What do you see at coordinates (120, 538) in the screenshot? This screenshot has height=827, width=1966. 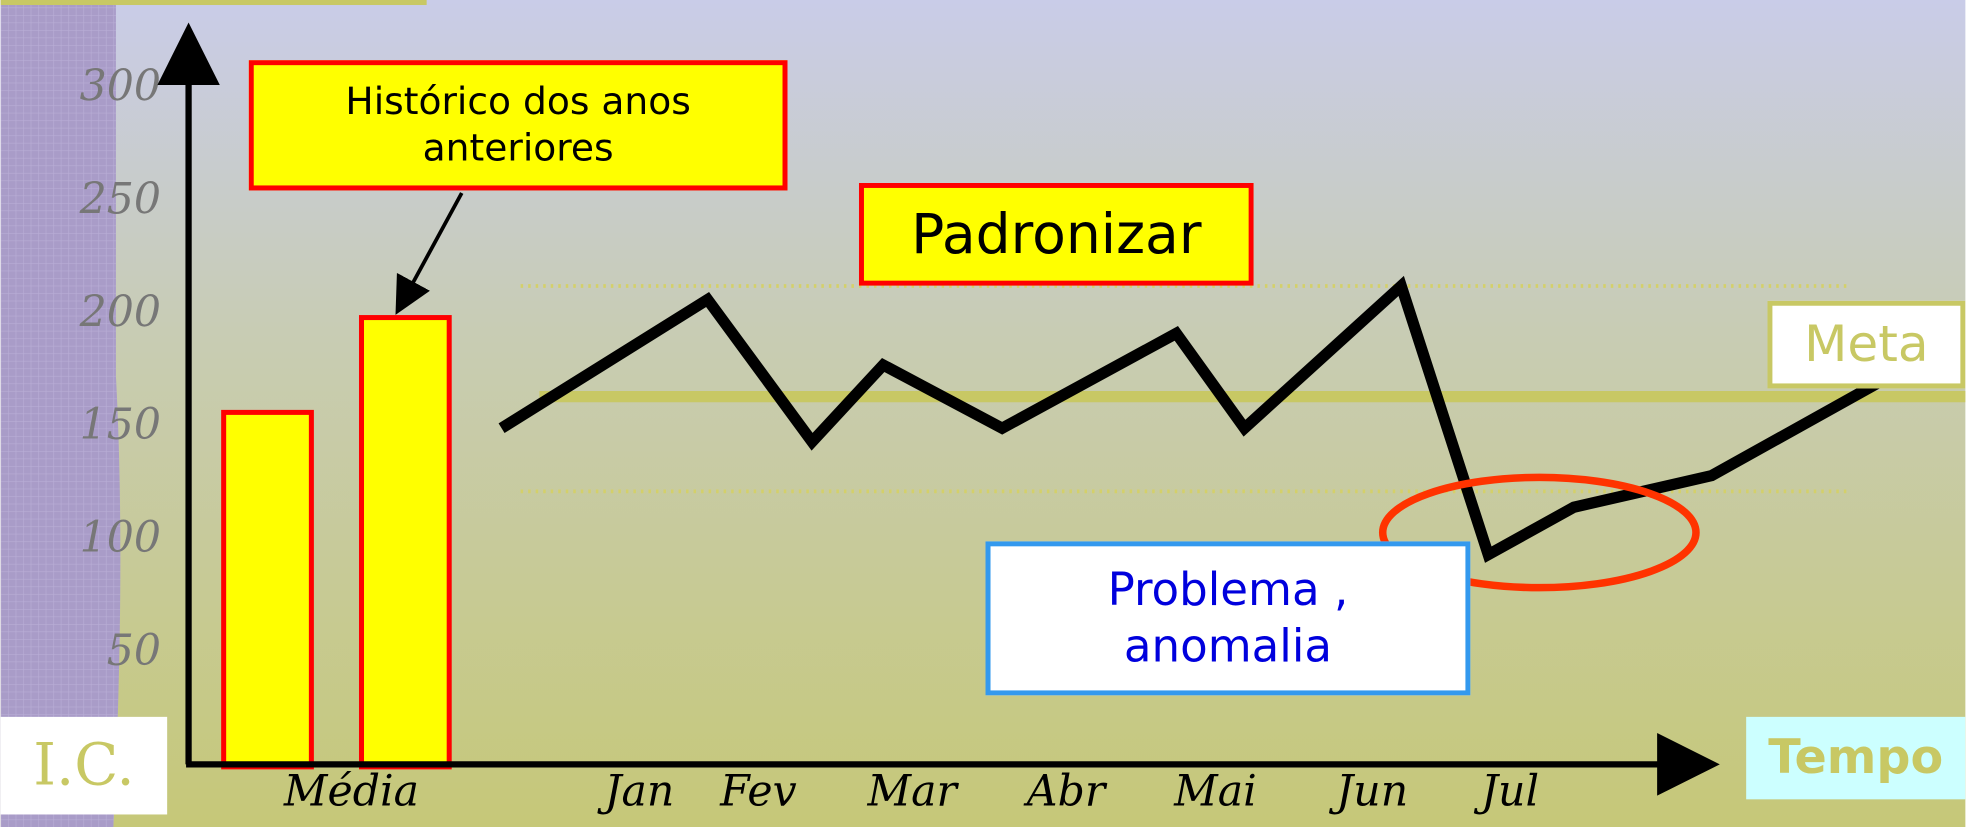 I see `y-tick-label: 100` at bounding box center [120, 538].